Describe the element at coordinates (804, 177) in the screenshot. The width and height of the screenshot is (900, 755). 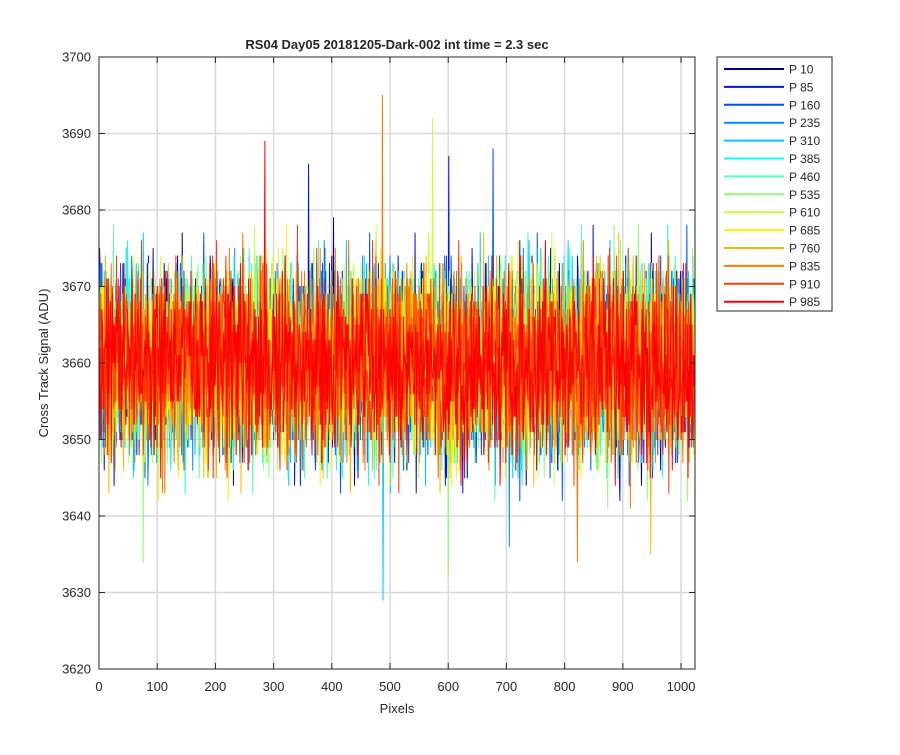
I see `legend-label-p460: P 460` at that location.